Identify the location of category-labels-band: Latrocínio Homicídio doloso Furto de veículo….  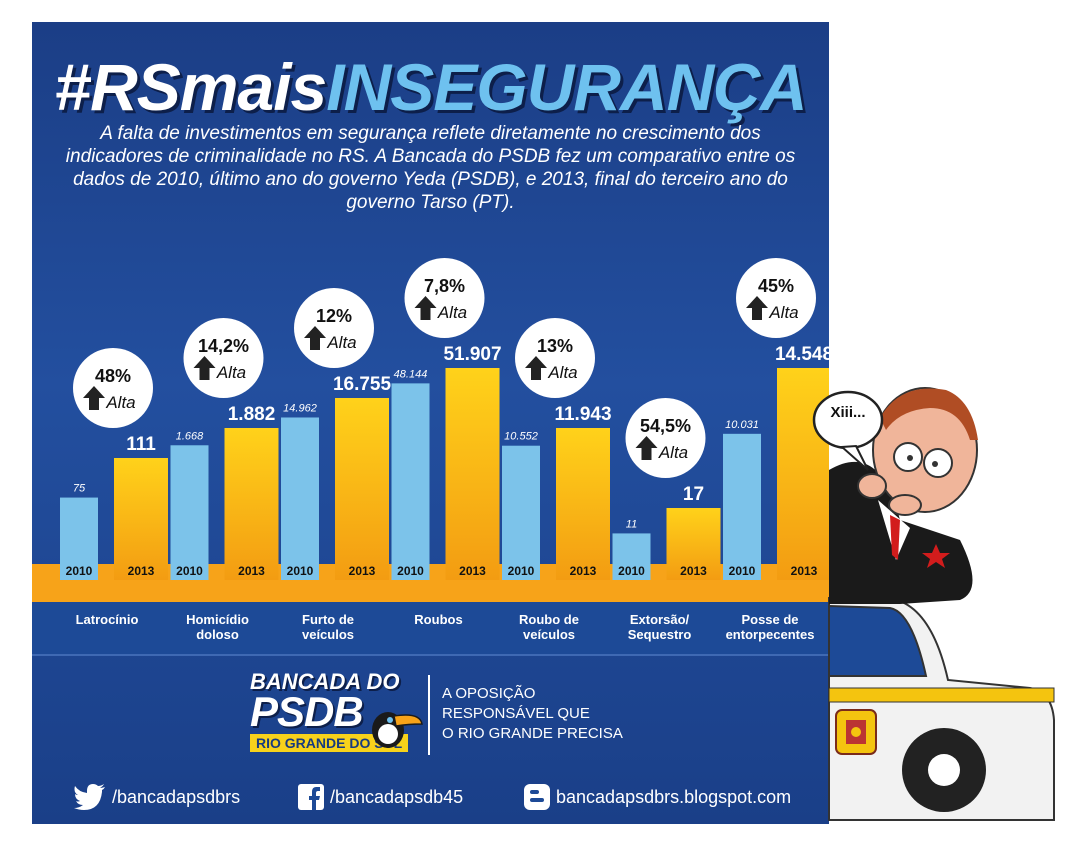
(430, 628).